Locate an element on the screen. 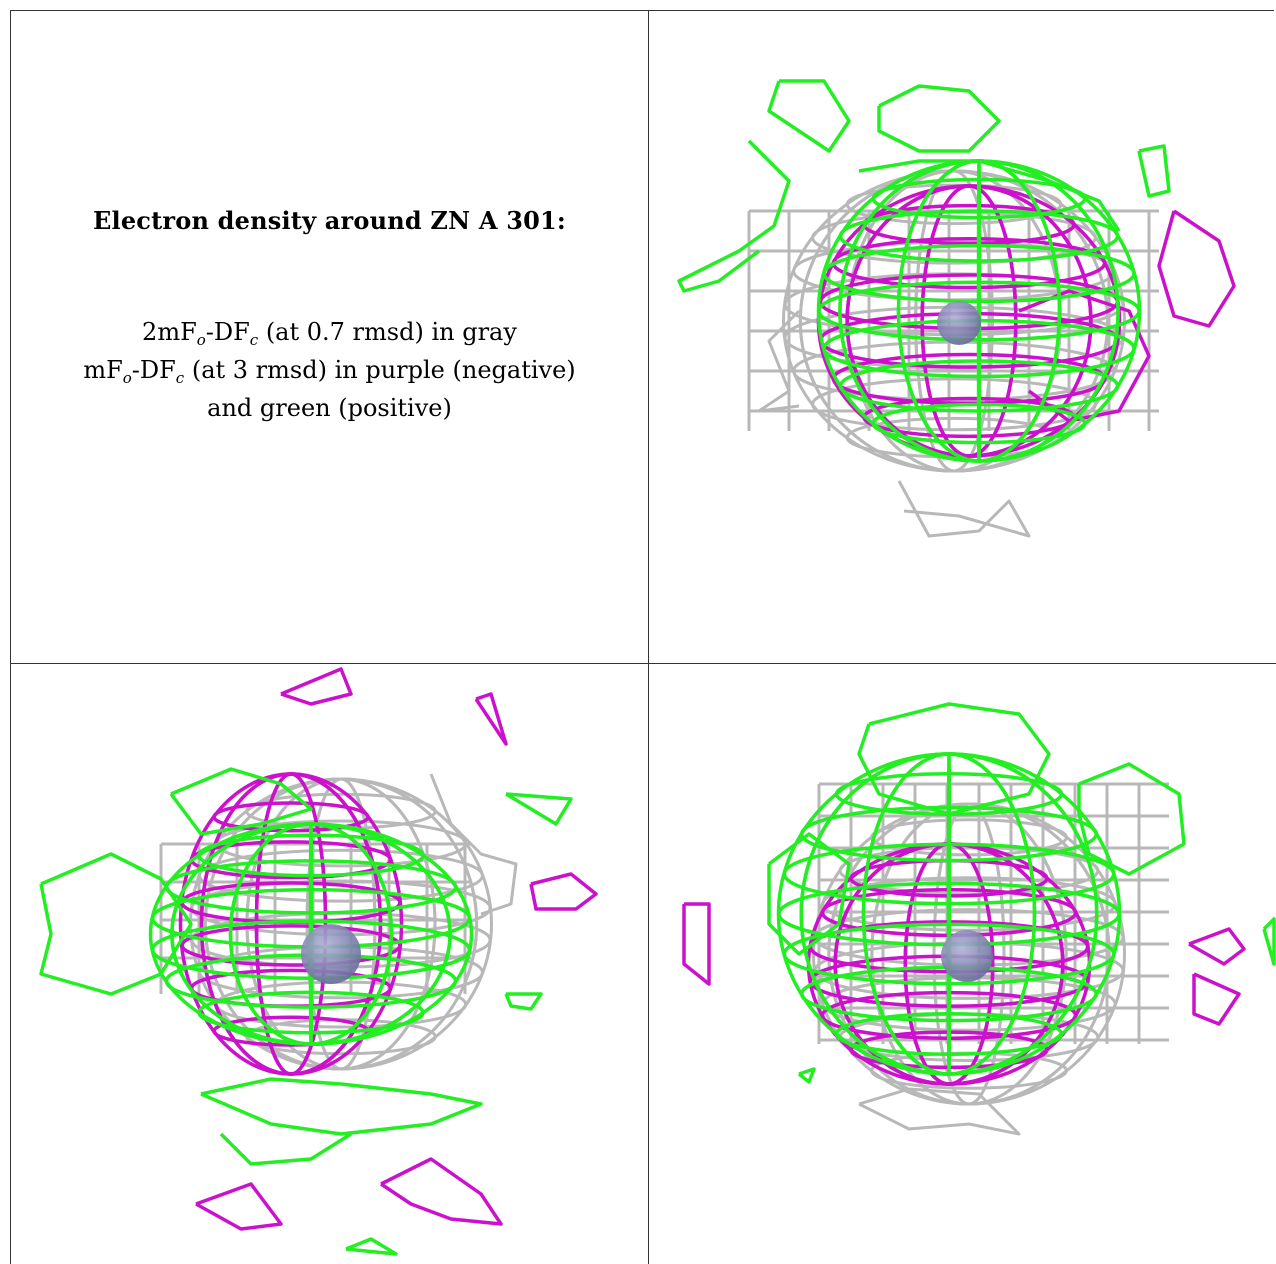 This screenshot has width=1276, height=1264. legend-line-2fofc: 2mFo-DFc (at 0.7 rmsd) in gray is located at coordinates (329, 333).